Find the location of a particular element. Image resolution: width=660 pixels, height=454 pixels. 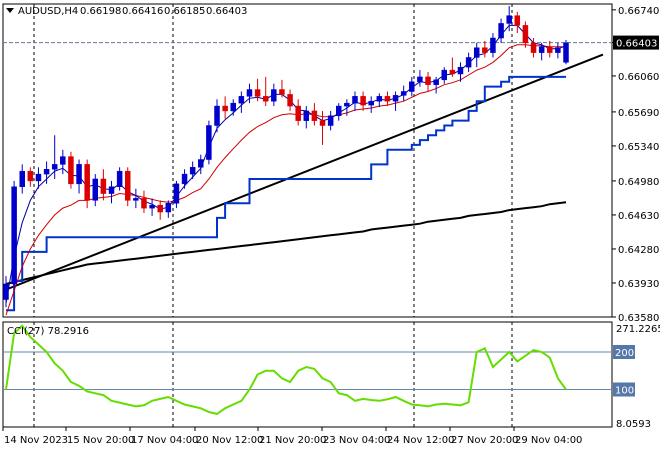

chart-symbol: AUDUSD,H4 is located at coordinates (48, 11).